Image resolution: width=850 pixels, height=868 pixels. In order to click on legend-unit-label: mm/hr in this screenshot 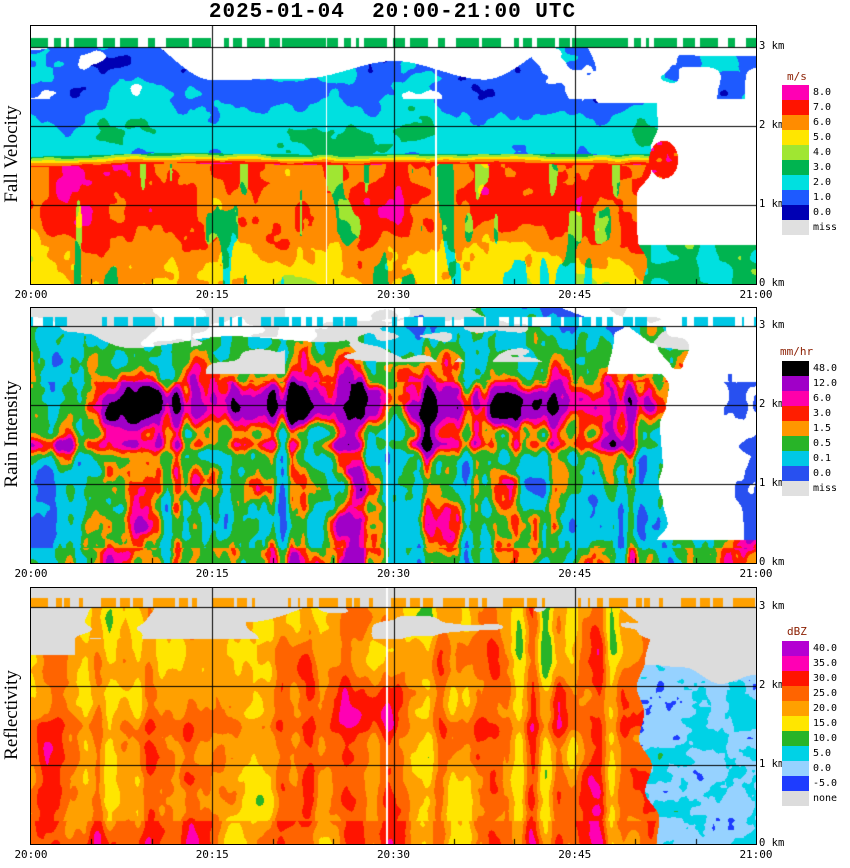, I will do `click(797, 351)`.